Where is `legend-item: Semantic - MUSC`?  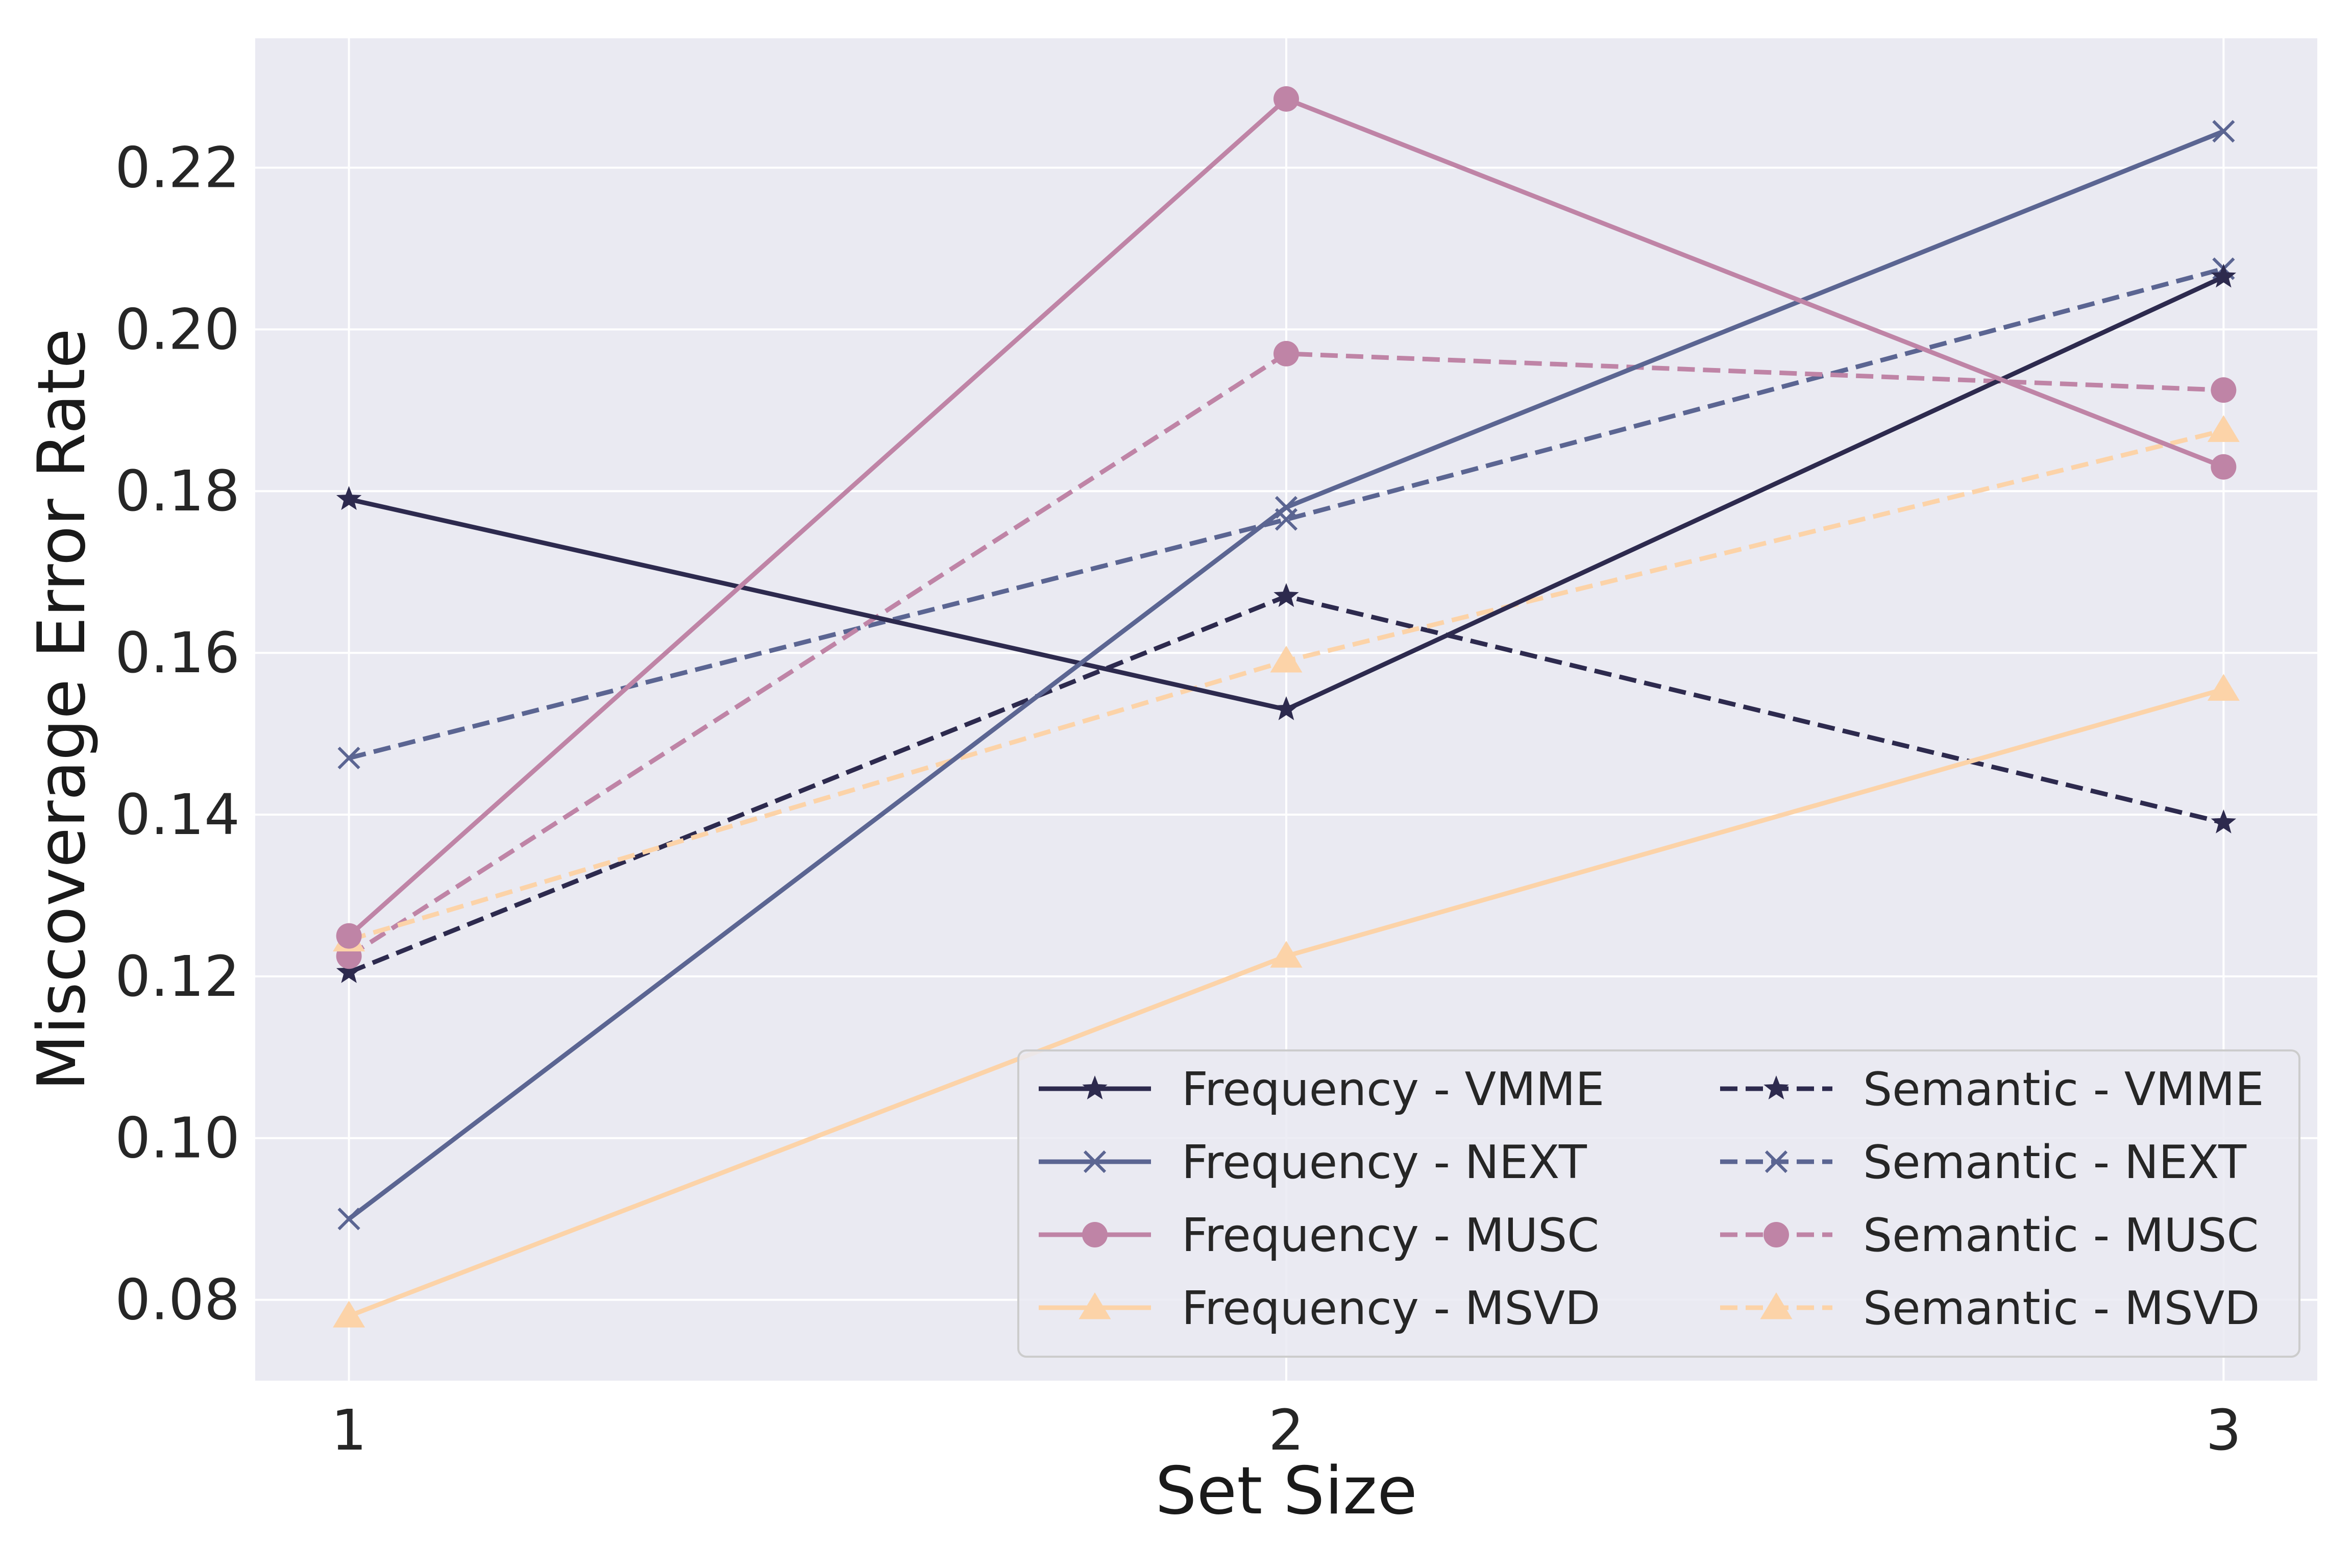 legend-item: Semantic - MUSC is located at coordinates (1989, 1235).